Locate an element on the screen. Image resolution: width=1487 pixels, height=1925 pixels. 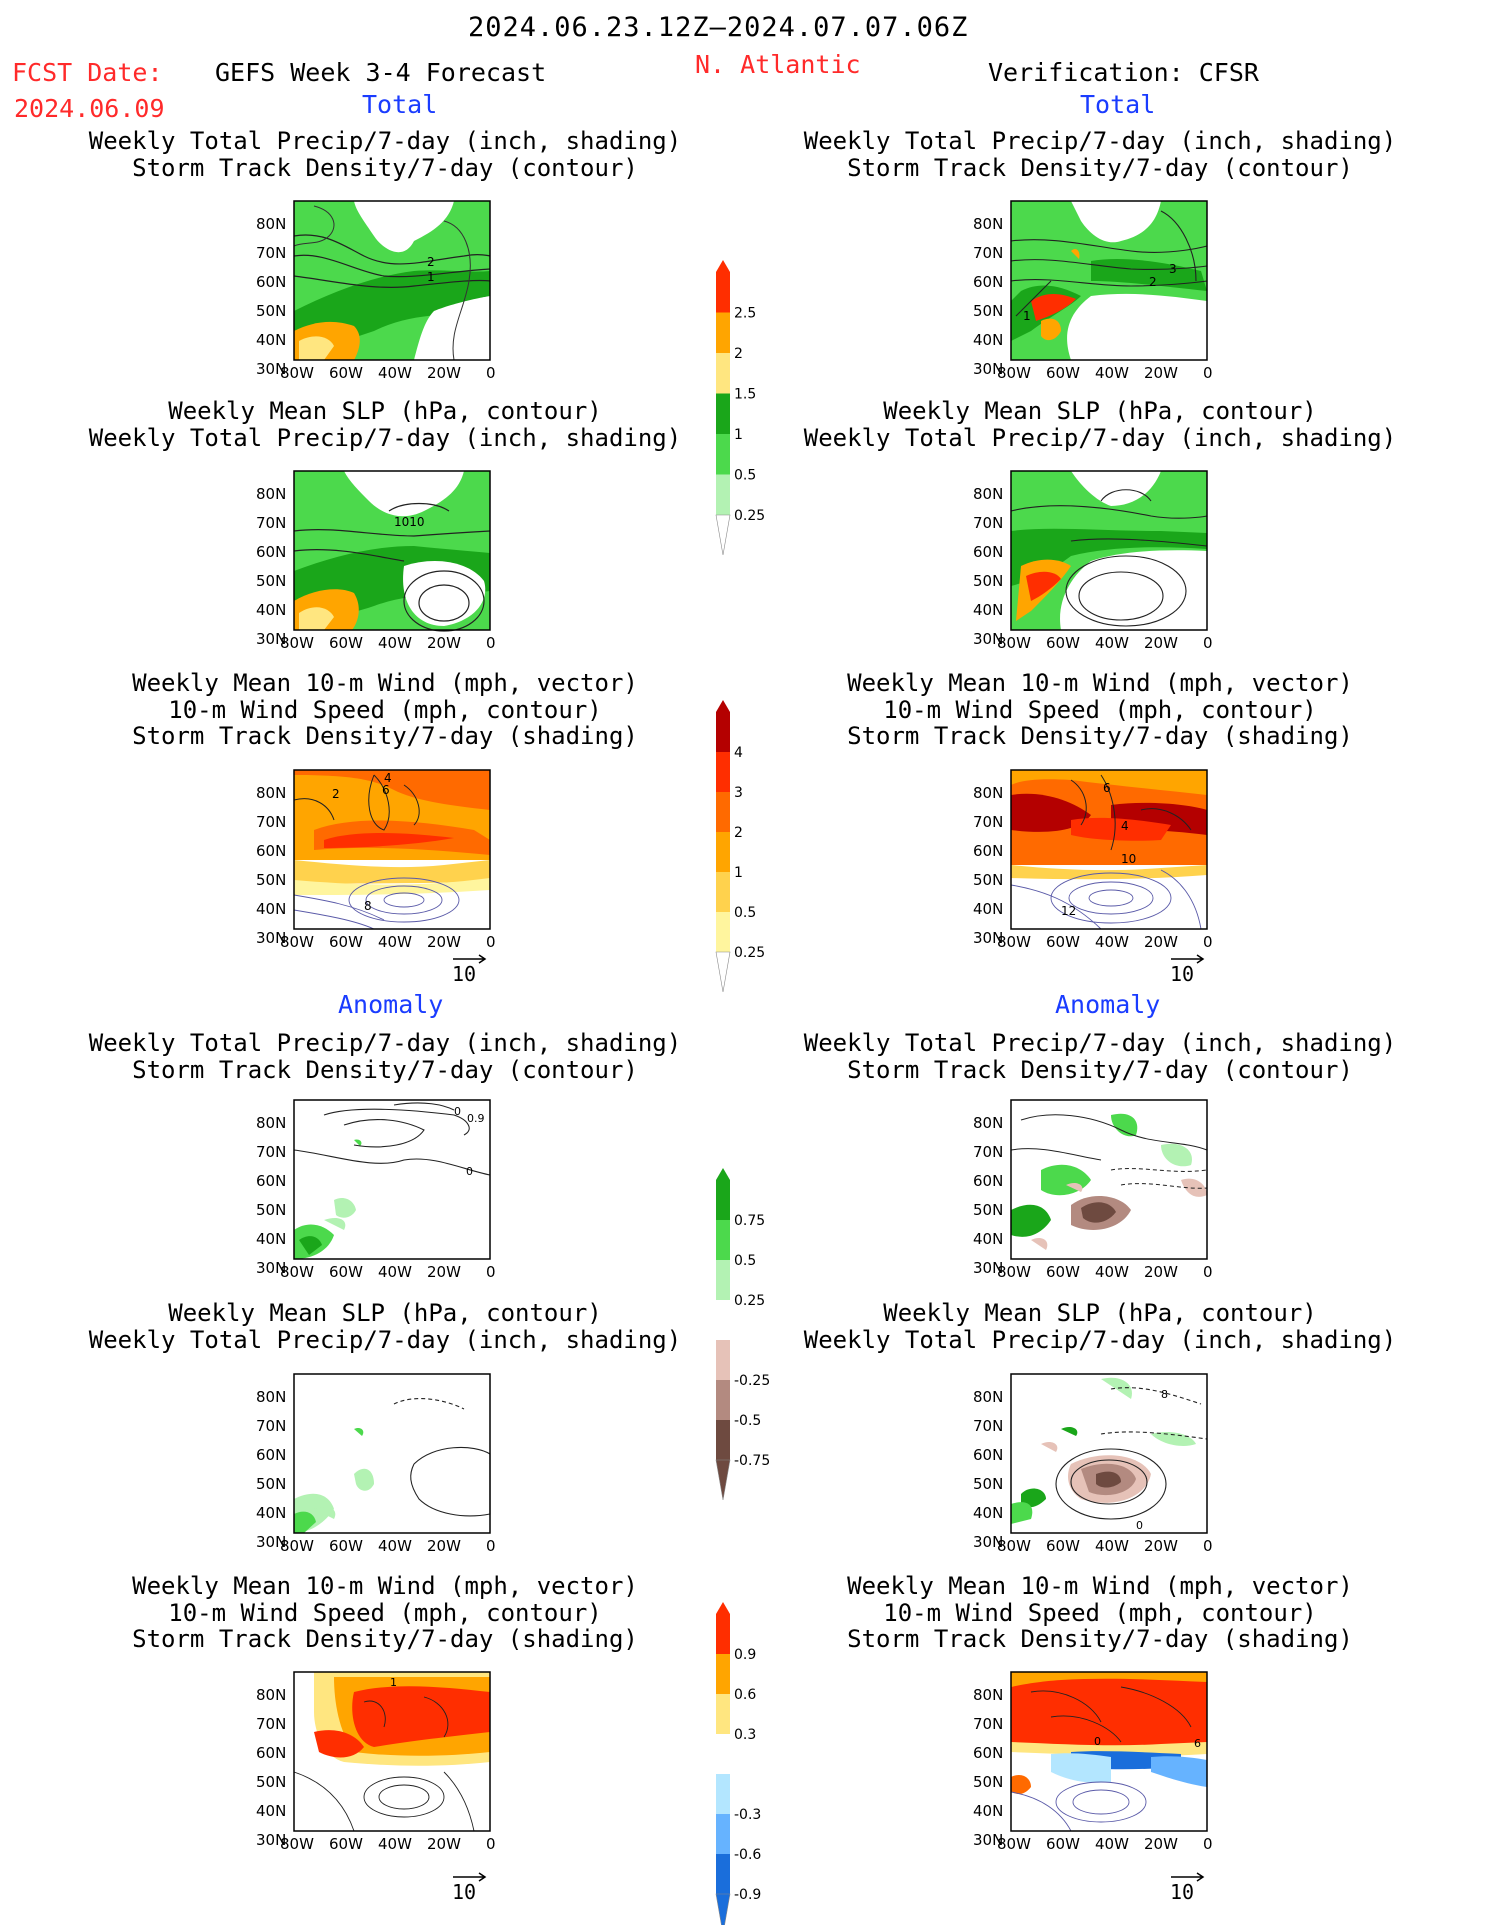
title-line: Weekly Mean SLP (hPa, contour) is located at coordinates (385, 1313).